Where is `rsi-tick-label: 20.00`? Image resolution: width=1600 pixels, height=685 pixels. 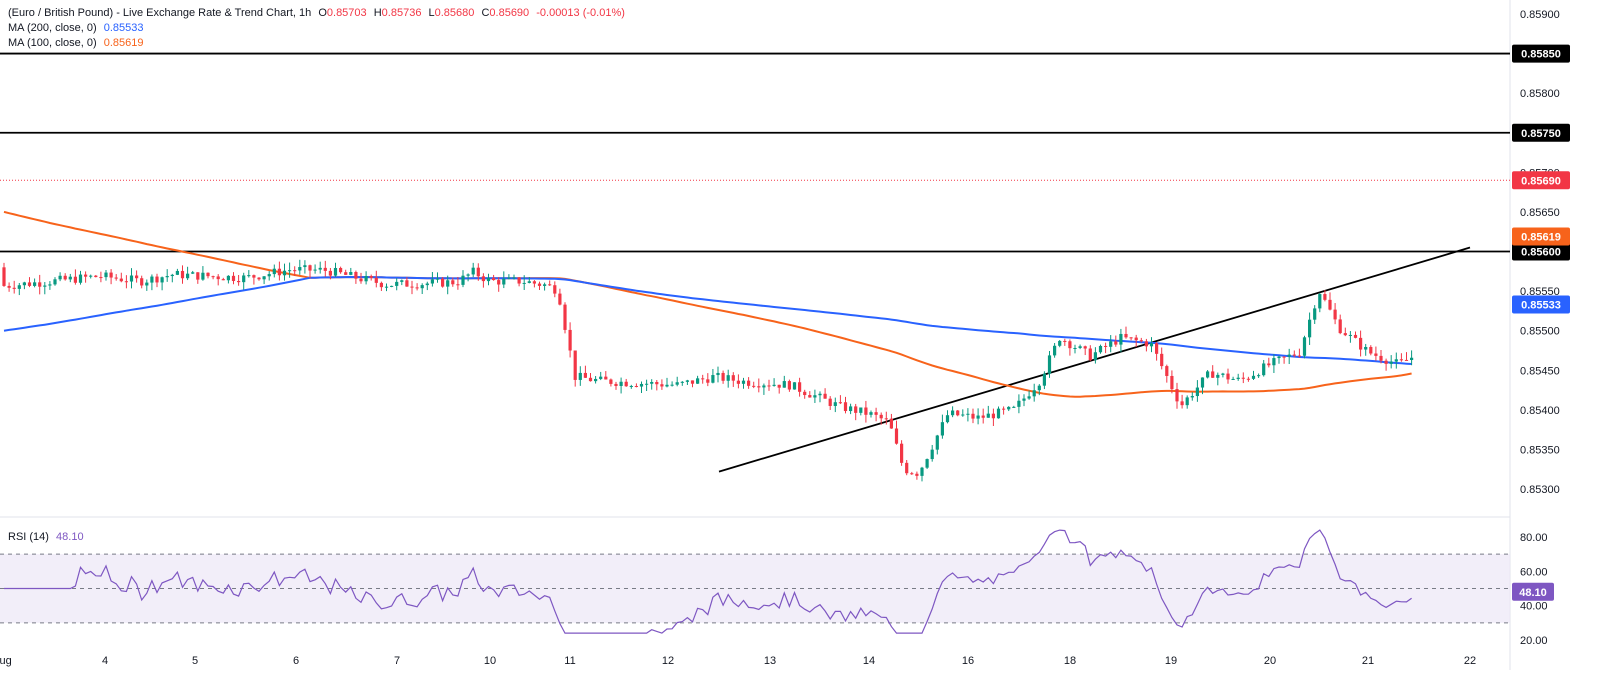 rsi-tick-label: 20.00 is located at coordinates (1534, 641).